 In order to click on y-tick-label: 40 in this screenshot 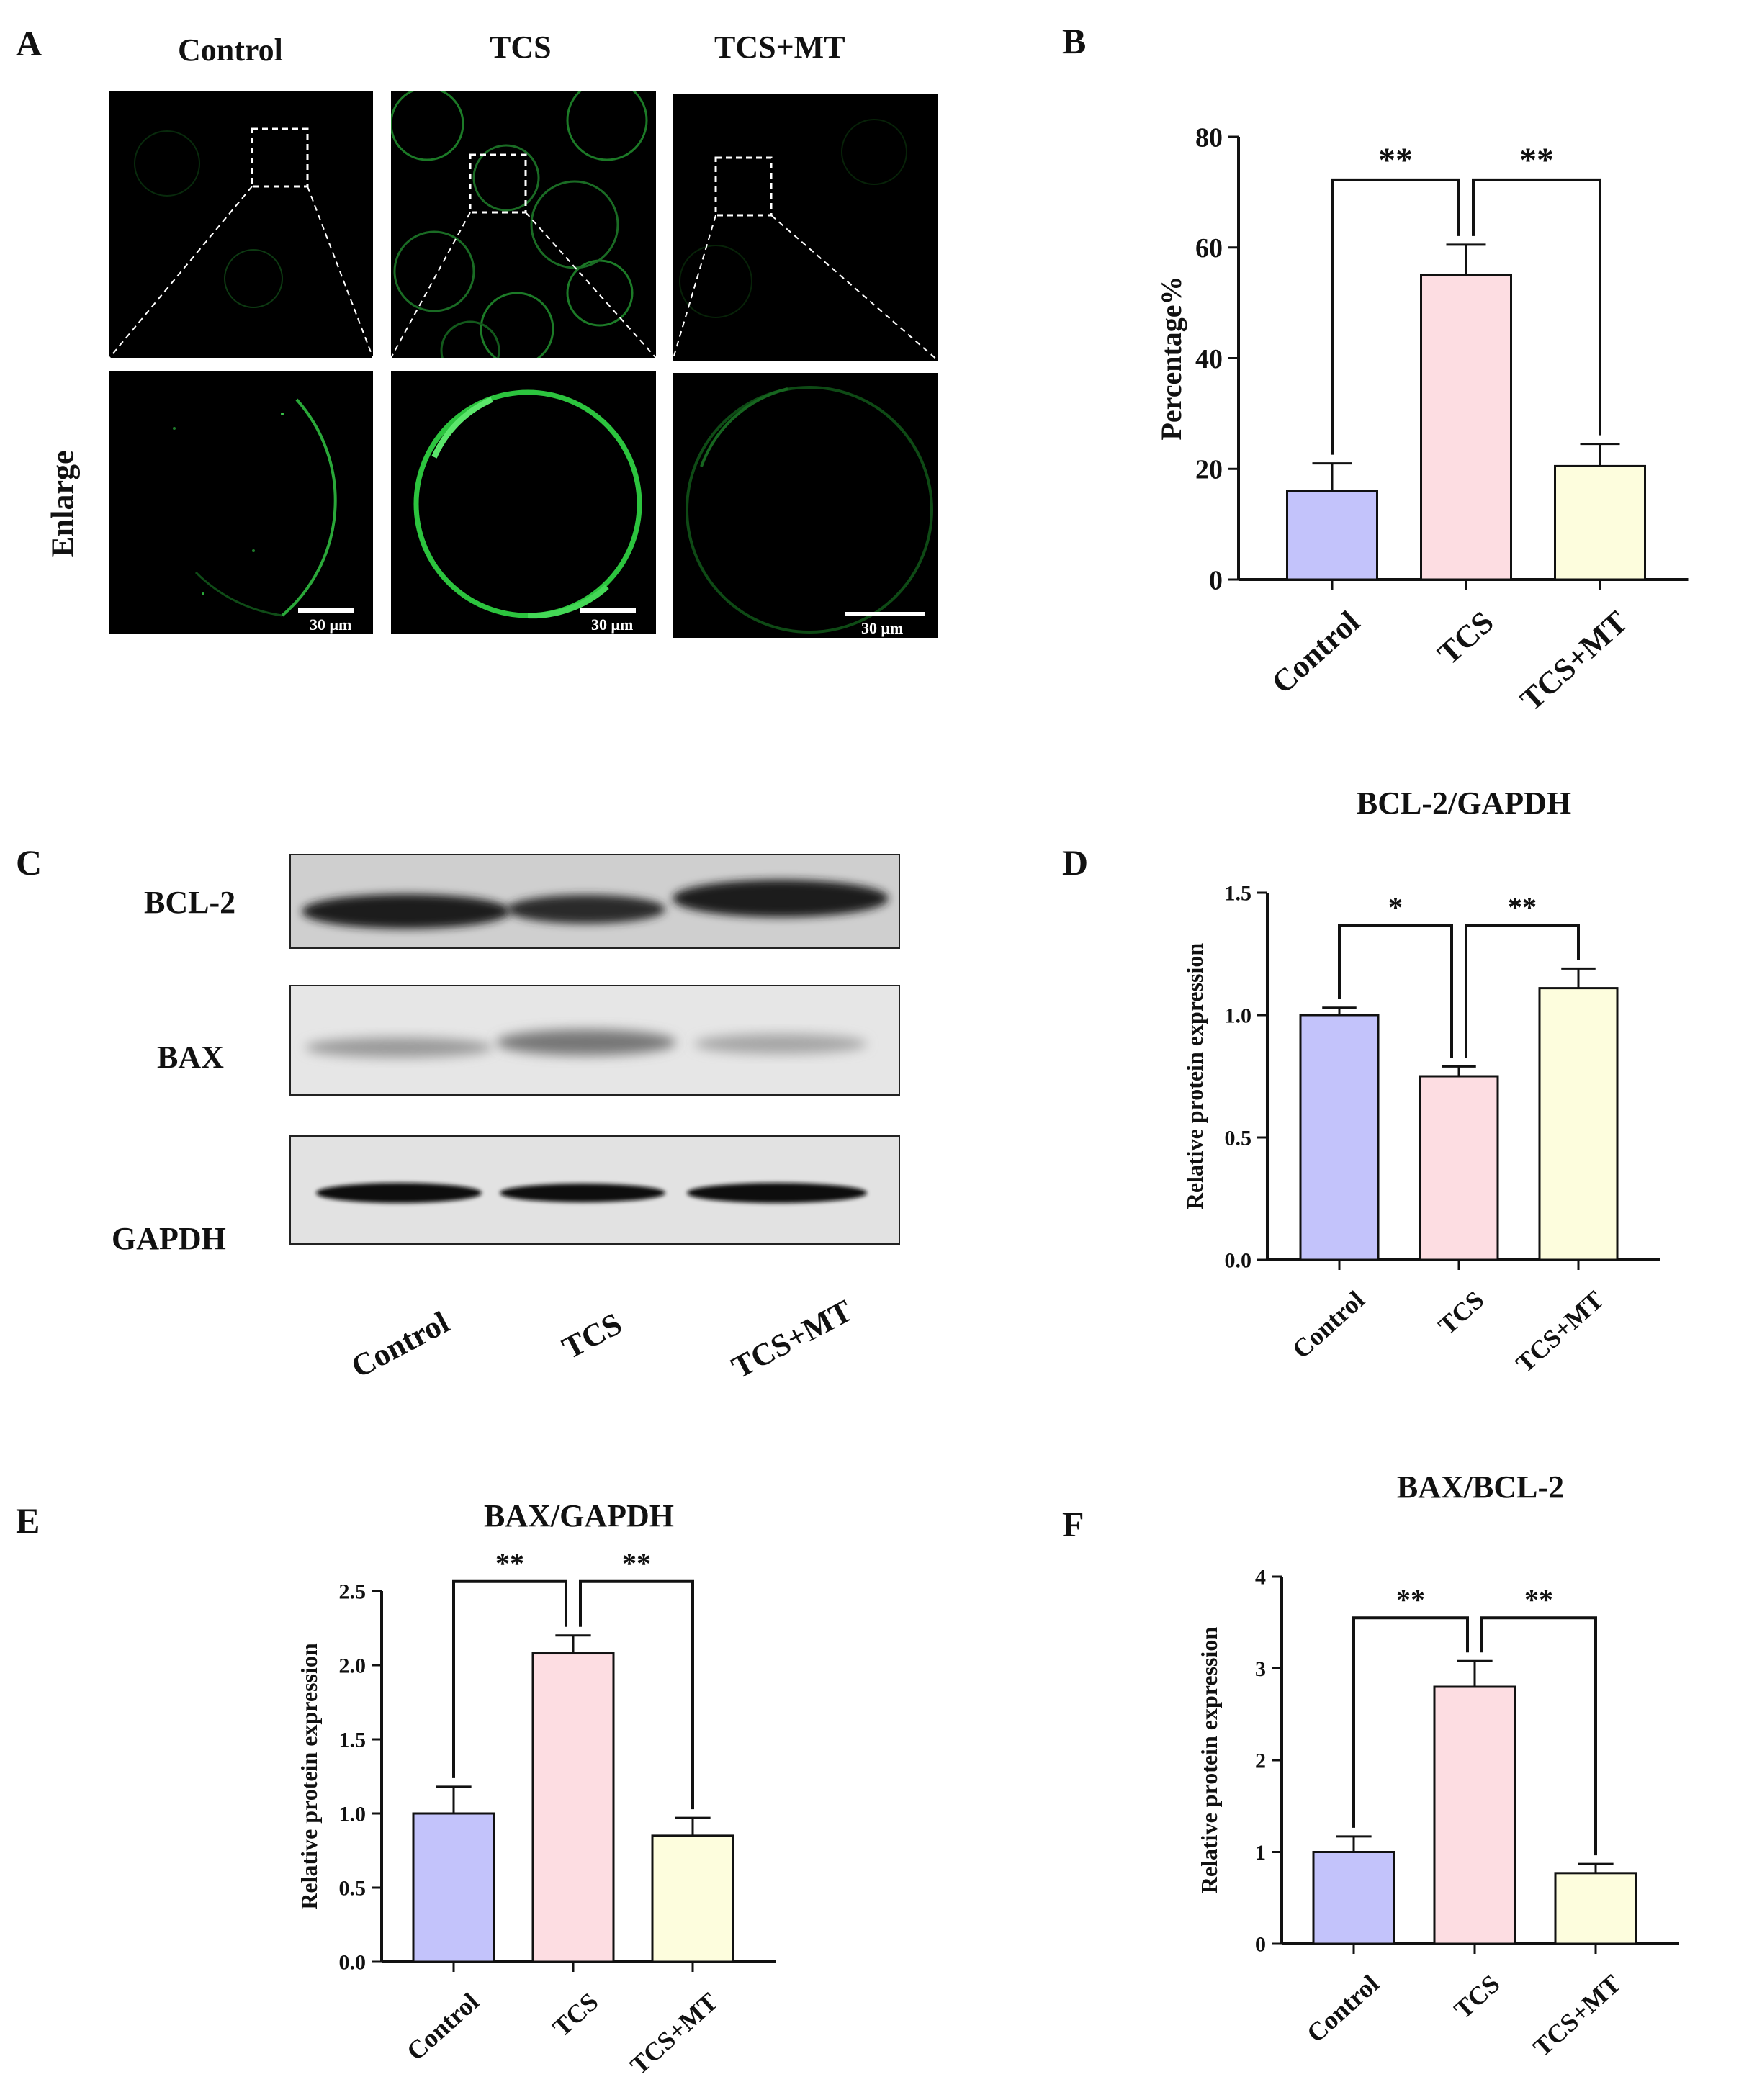, I will do `click(1209, 359)`.